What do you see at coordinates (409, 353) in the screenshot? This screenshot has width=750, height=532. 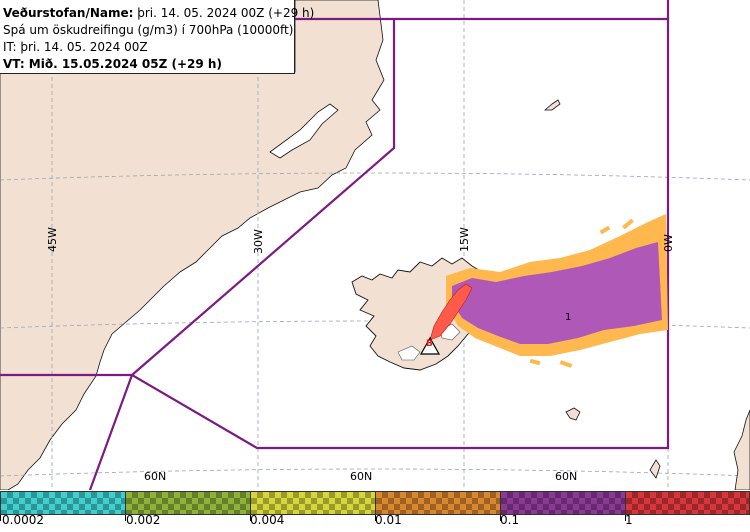 I see `glacier` at bounding box center [409, 353].